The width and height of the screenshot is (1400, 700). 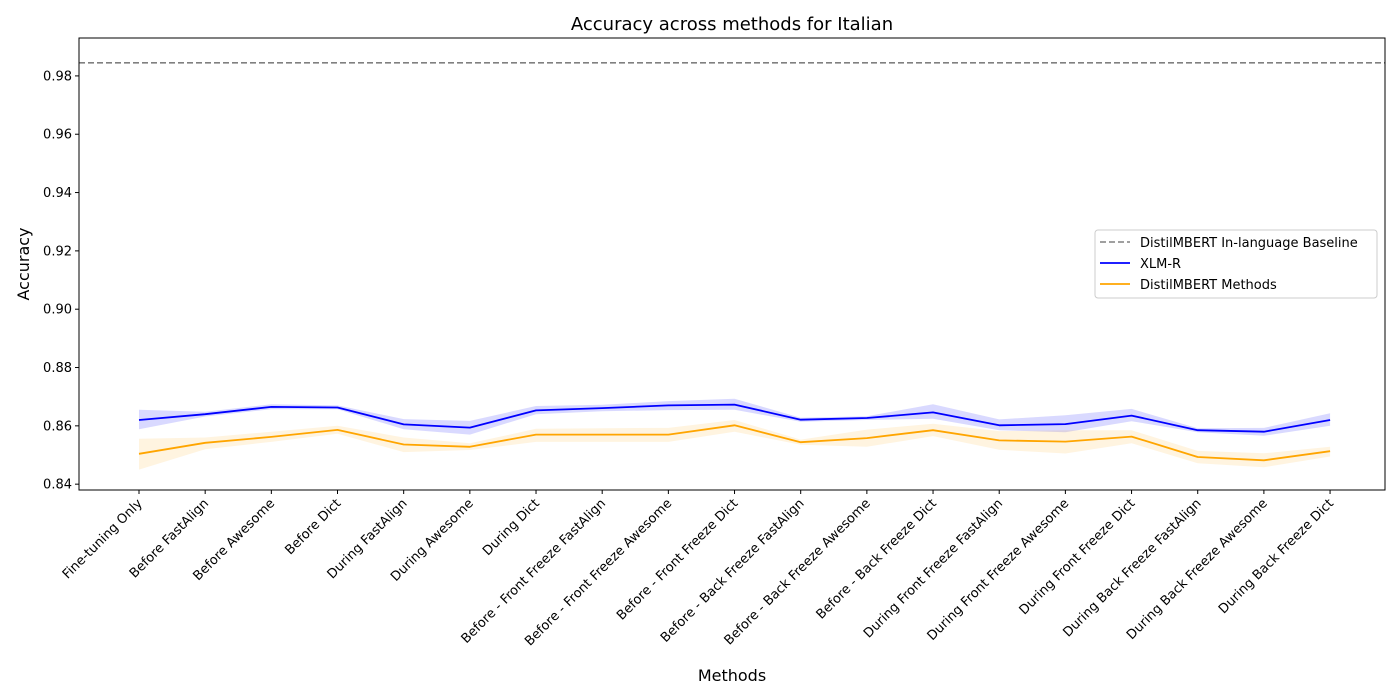 What do you see at coordinates (1078, 557) in the screenshot?
I see `x-tick-label: During Front Freeze Dict` at bounding box center [1078, 557].